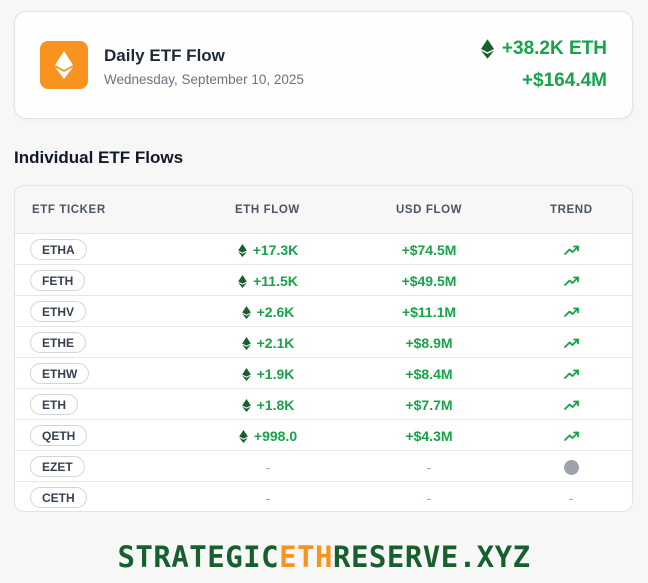 The height and width of the screenshot is (583, 648). Describe the element at coordinates (267, 210) in the screenshot. I see `column-header-eth-flow: ETH FLOW` at that location.